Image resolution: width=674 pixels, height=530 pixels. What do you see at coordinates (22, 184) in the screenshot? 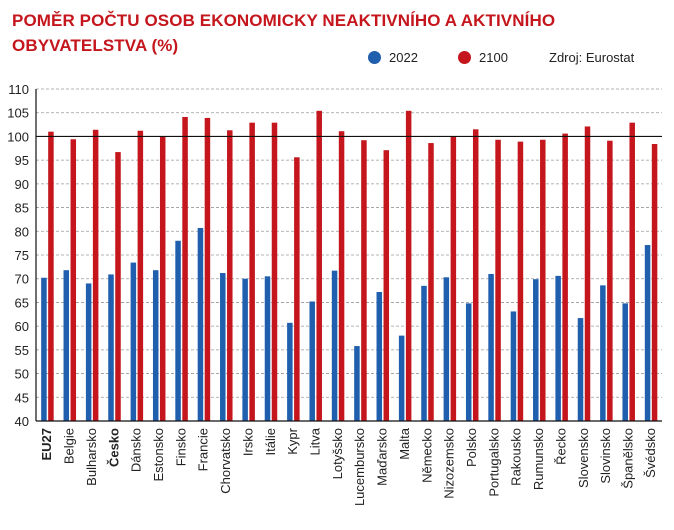
I see `y-tick-label-90: 90` at bounding box center [22, 184].